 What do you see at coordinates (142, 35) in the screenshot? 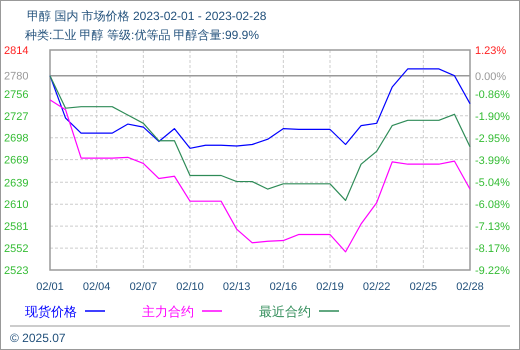
I see `chart-subtitle: 种类:工业 甲醇 等级:优等品 甲醇含量:99.9%` at bounding box center [142, 35].